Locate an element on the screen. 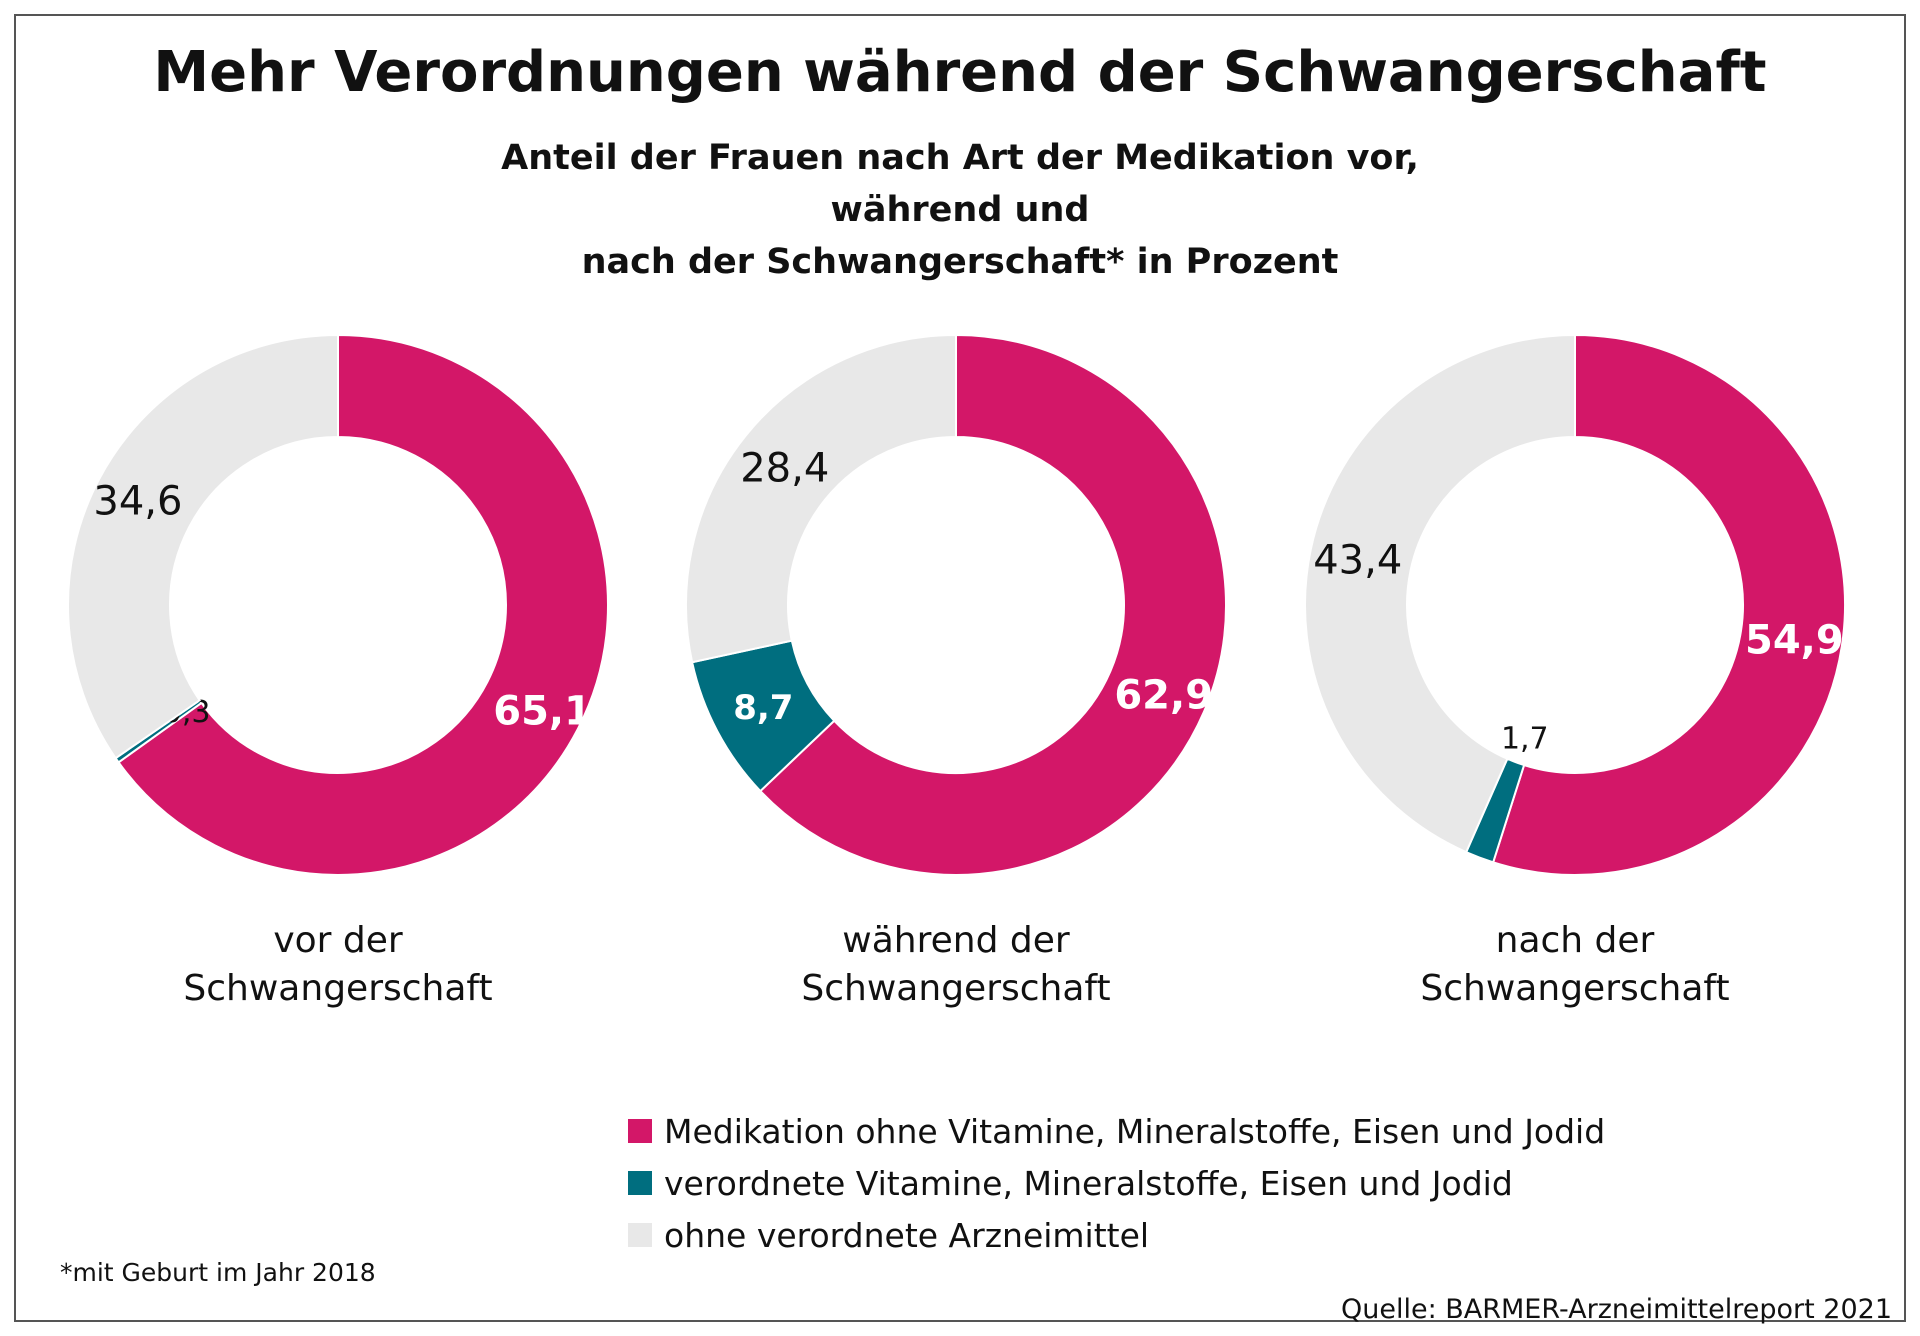  data-label-ohne: 43,4 is located at coordinates (1357, 561).